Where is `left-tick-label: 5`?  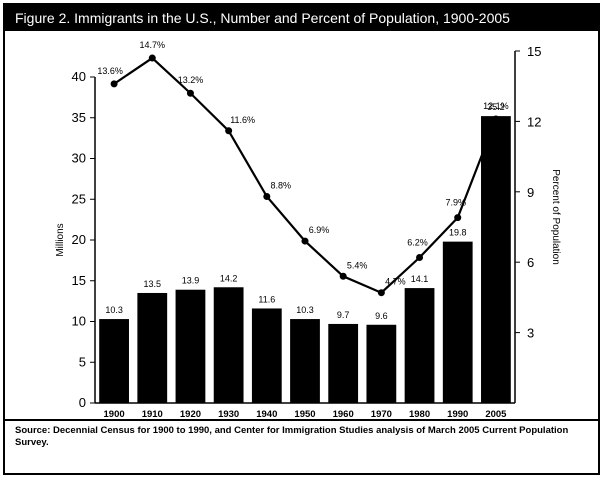 left-tick-label: 5 is located at coordinates (82, 361).